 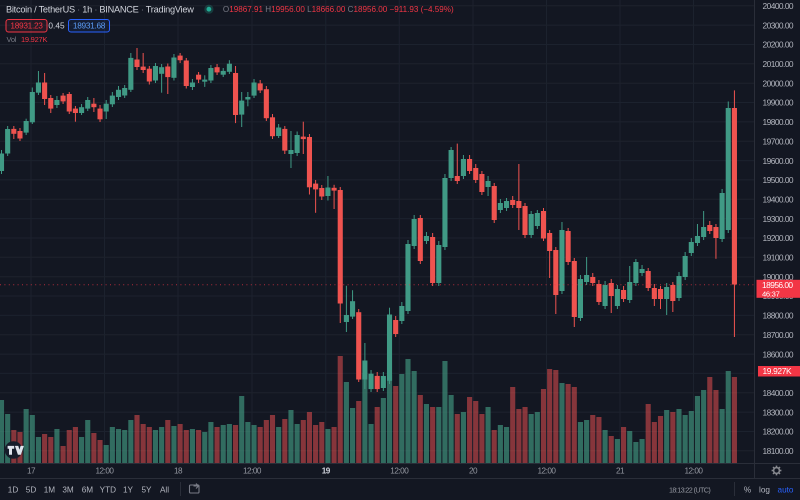 What do you see at coordinates (777, 285) in the screenshot?
I see `svg-text: 18956.00` at bounding box center [777, 285].